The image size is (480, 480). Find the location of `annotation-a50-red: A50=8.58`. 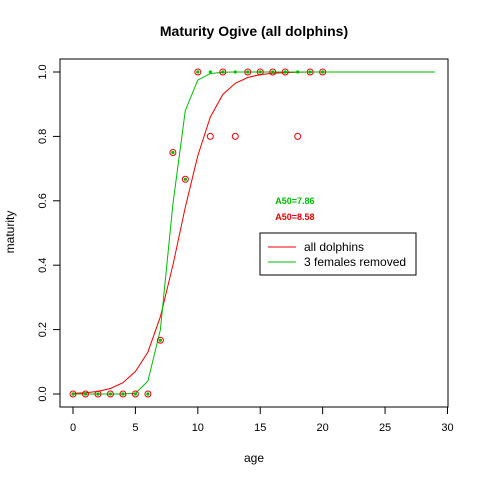

annotation-a50-red: A50=8.58 is located at coordinates (294, 217).